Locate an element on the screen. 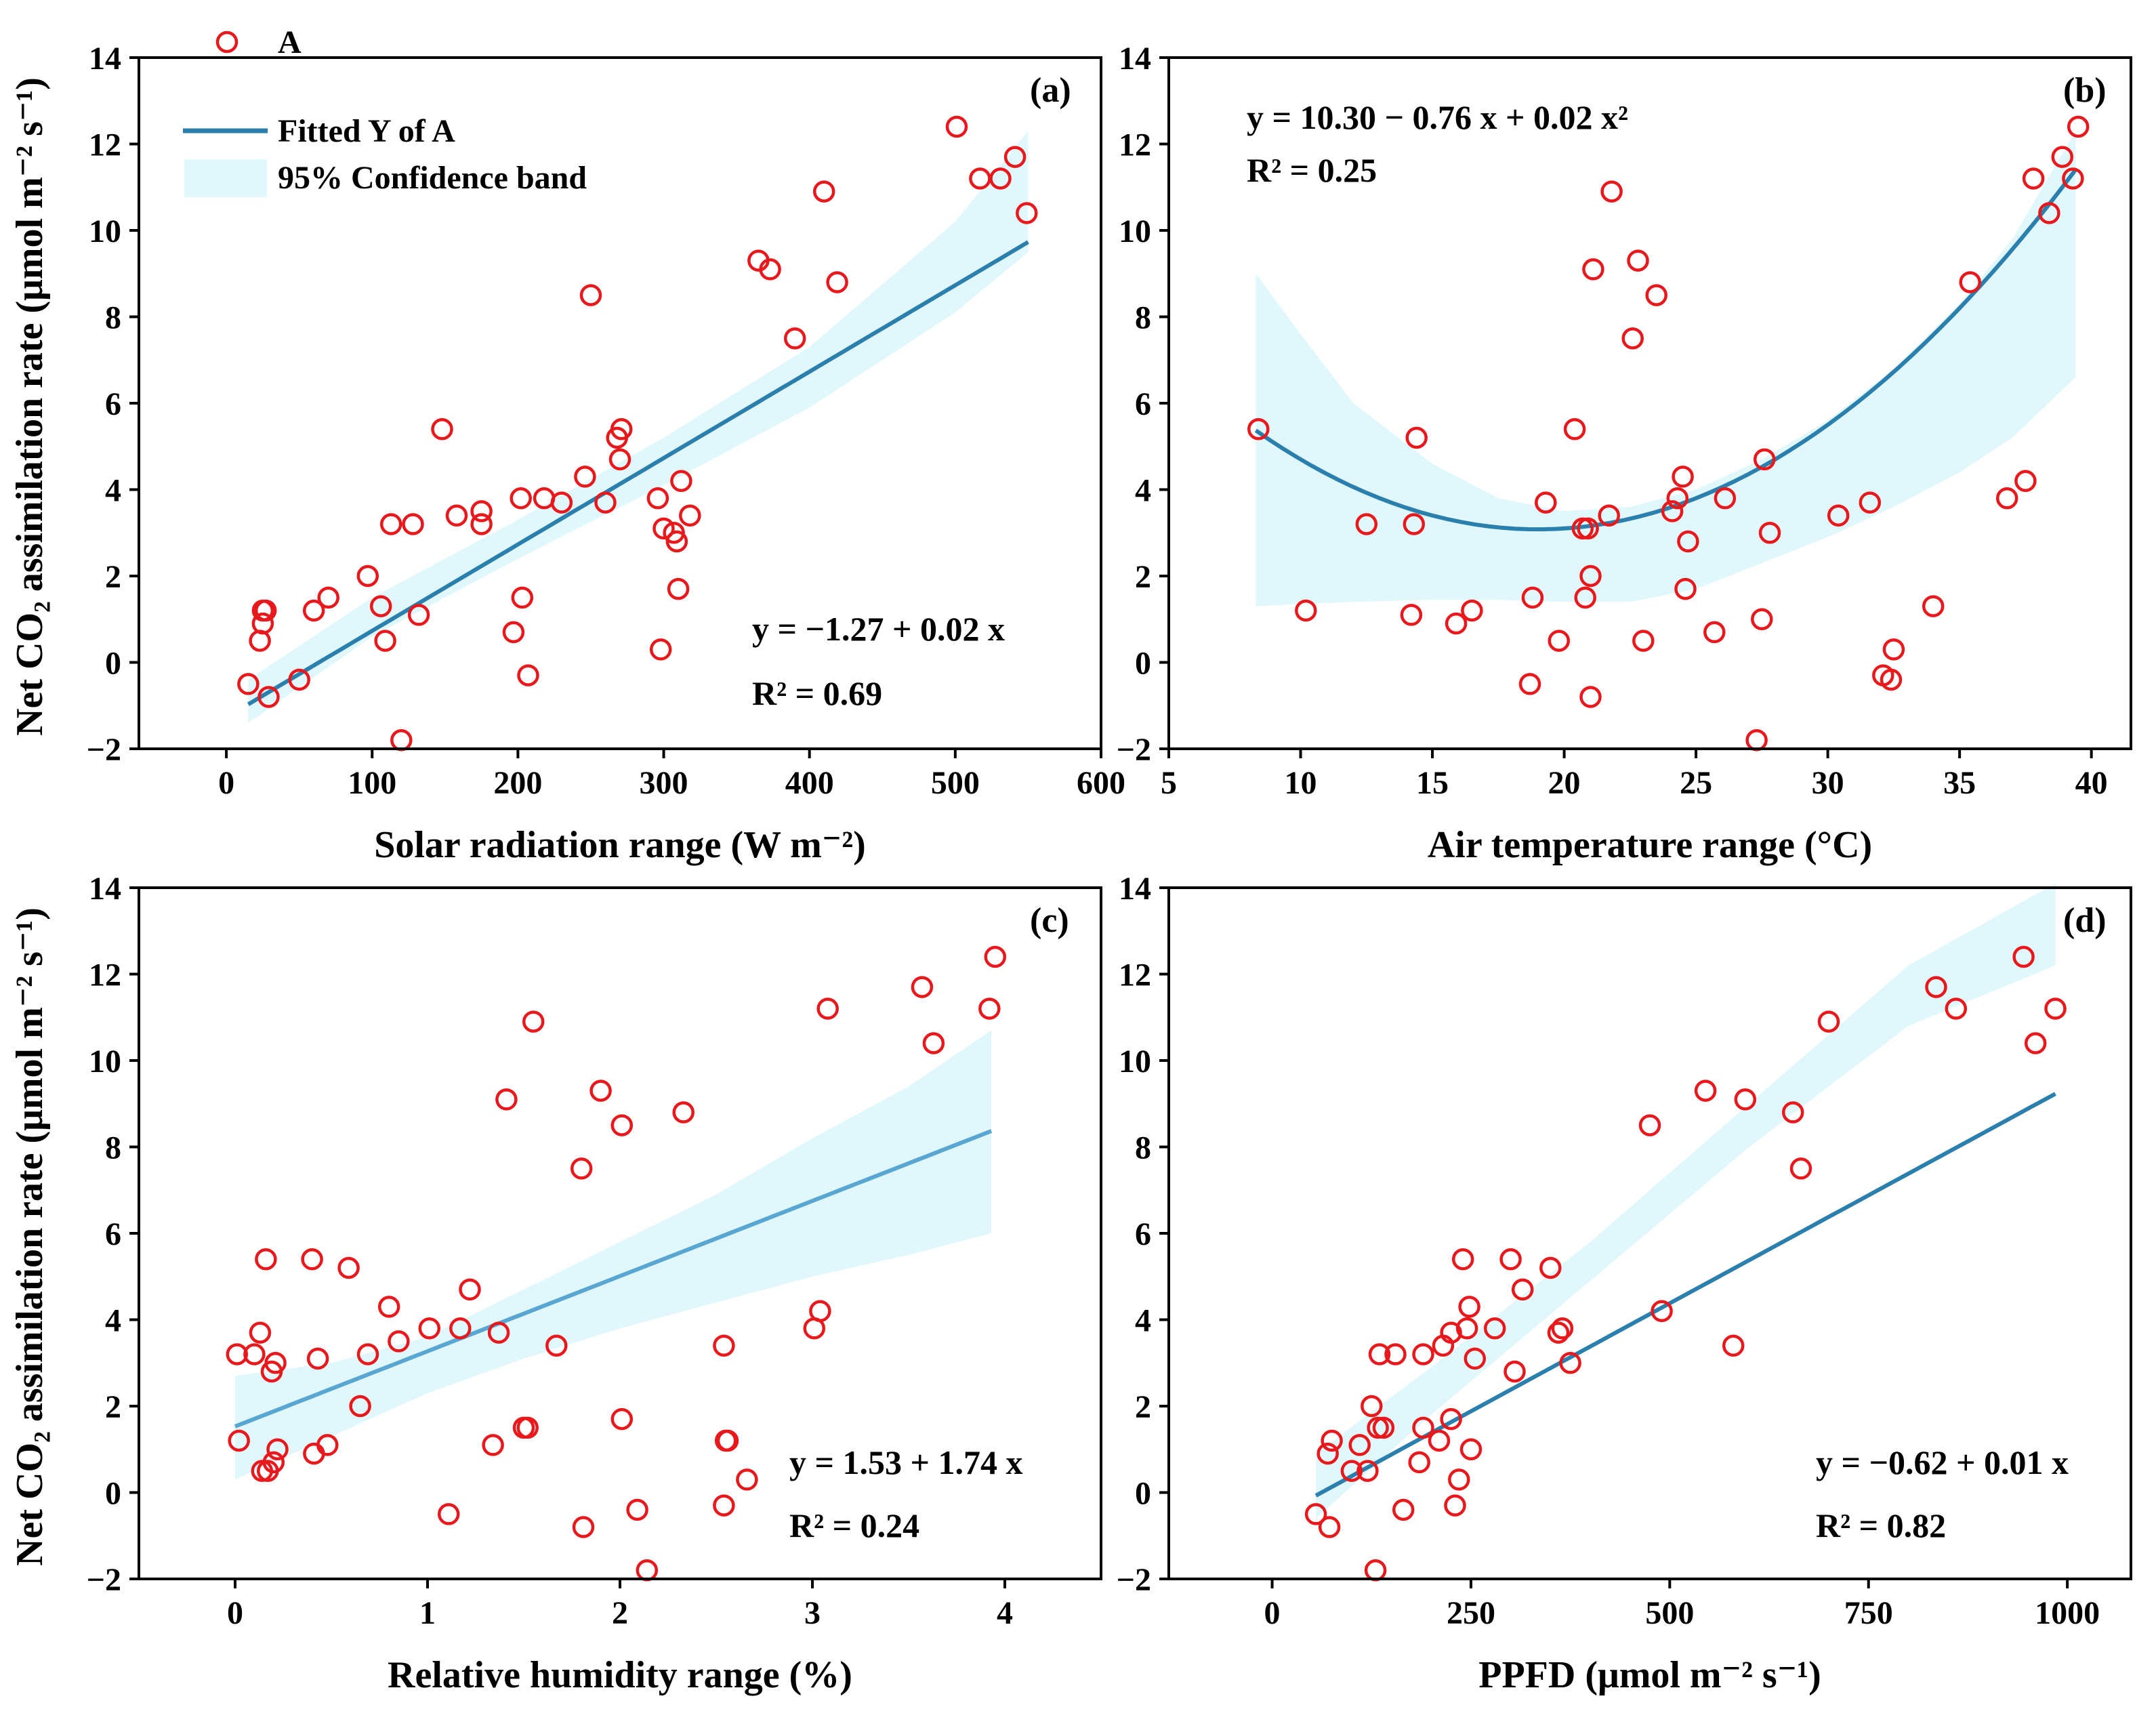 The height and width of the screenshot is (1728, 2156). x-tick-label: 1 is located at coordinates (427, 1613).